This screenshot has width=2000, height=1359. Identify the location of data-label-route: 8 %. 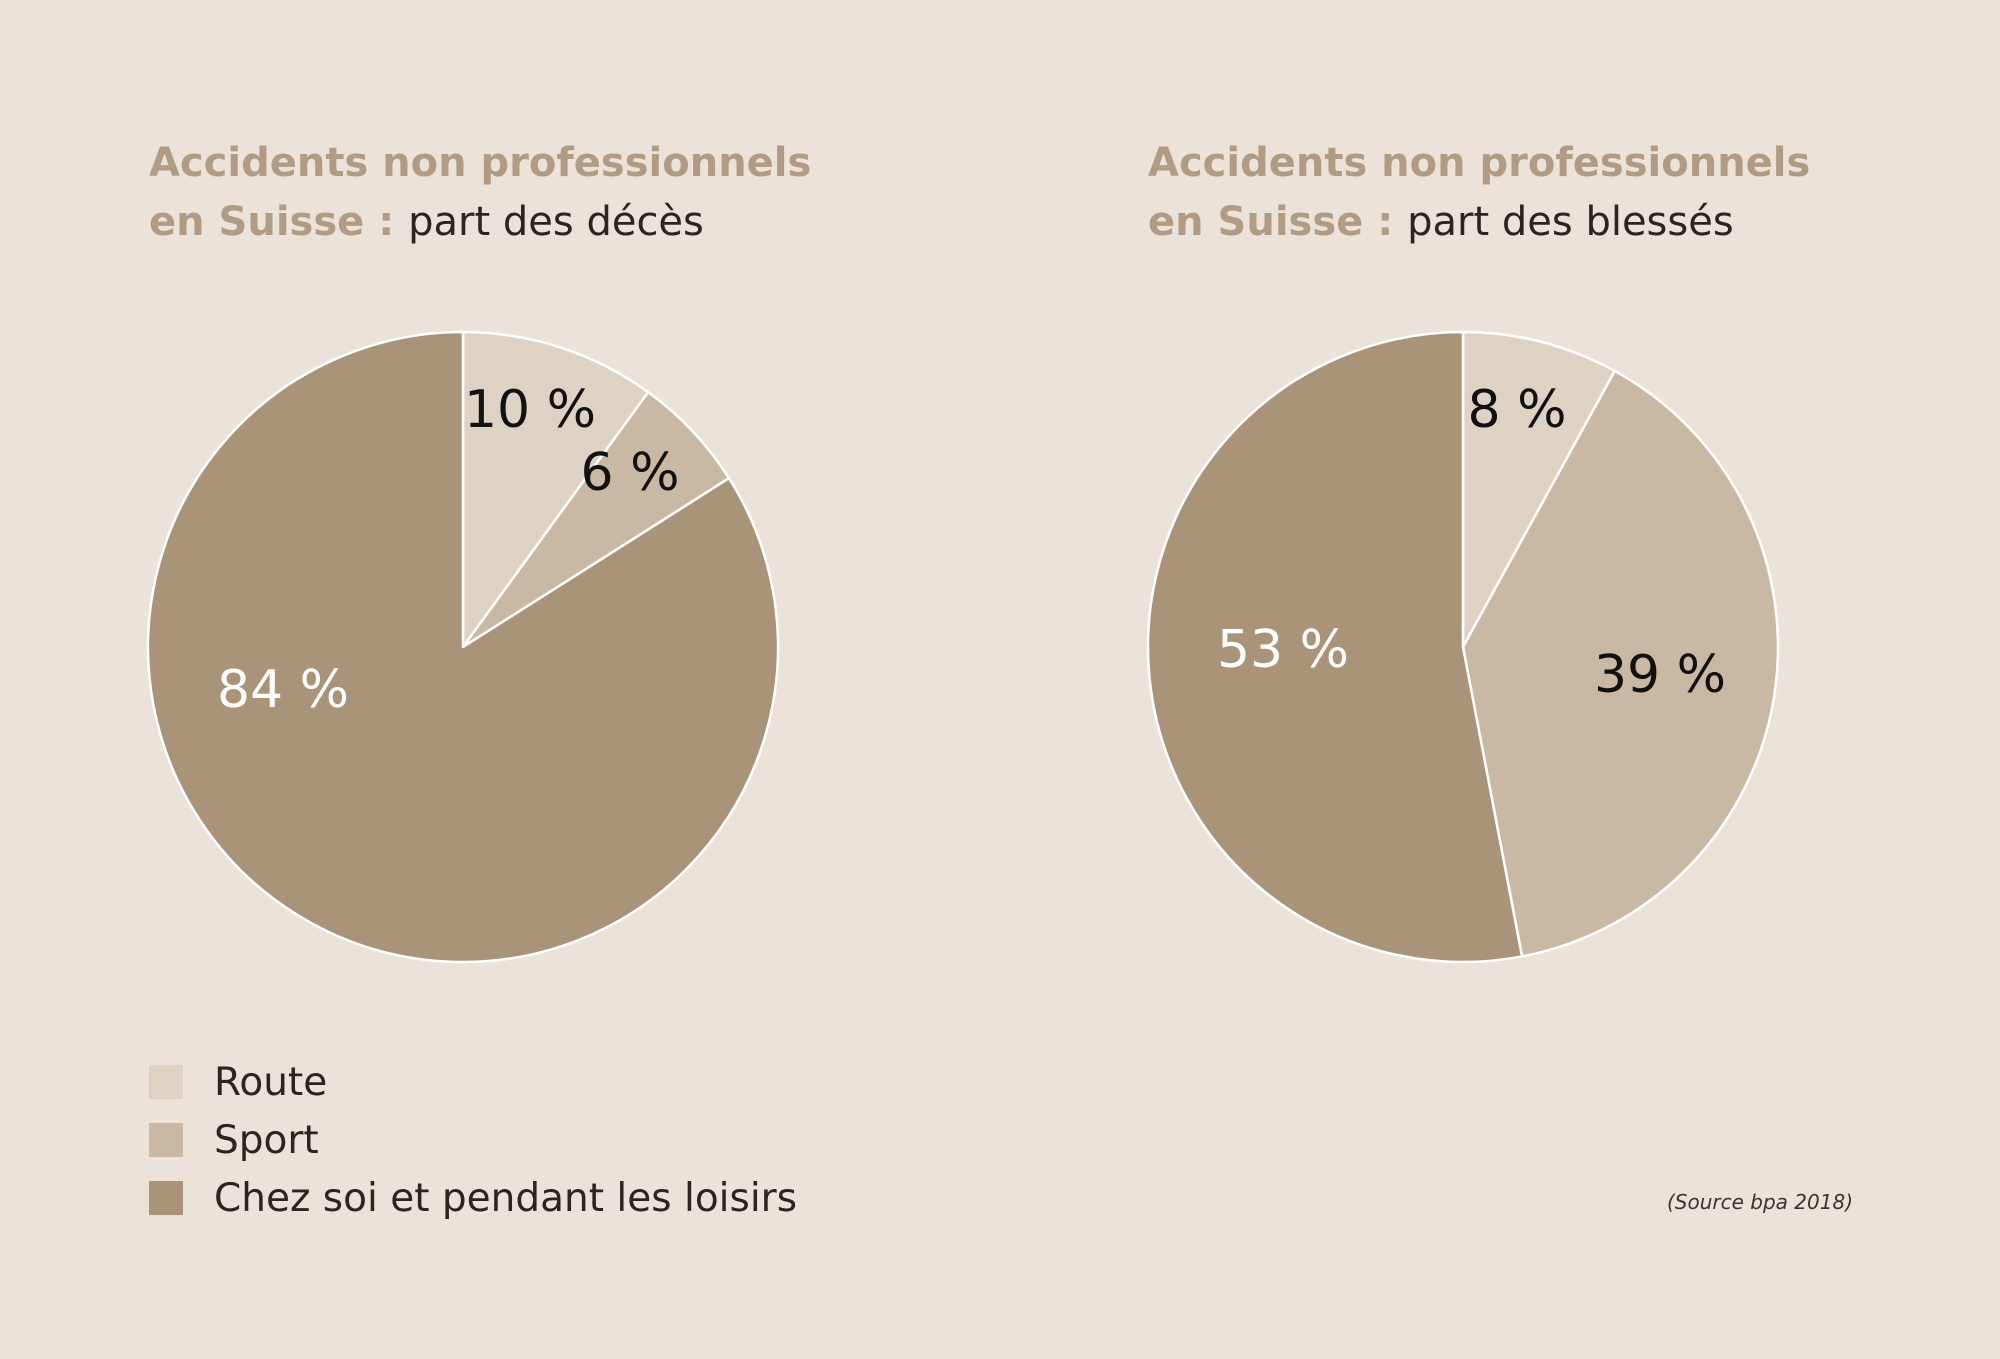
(1516, 410).